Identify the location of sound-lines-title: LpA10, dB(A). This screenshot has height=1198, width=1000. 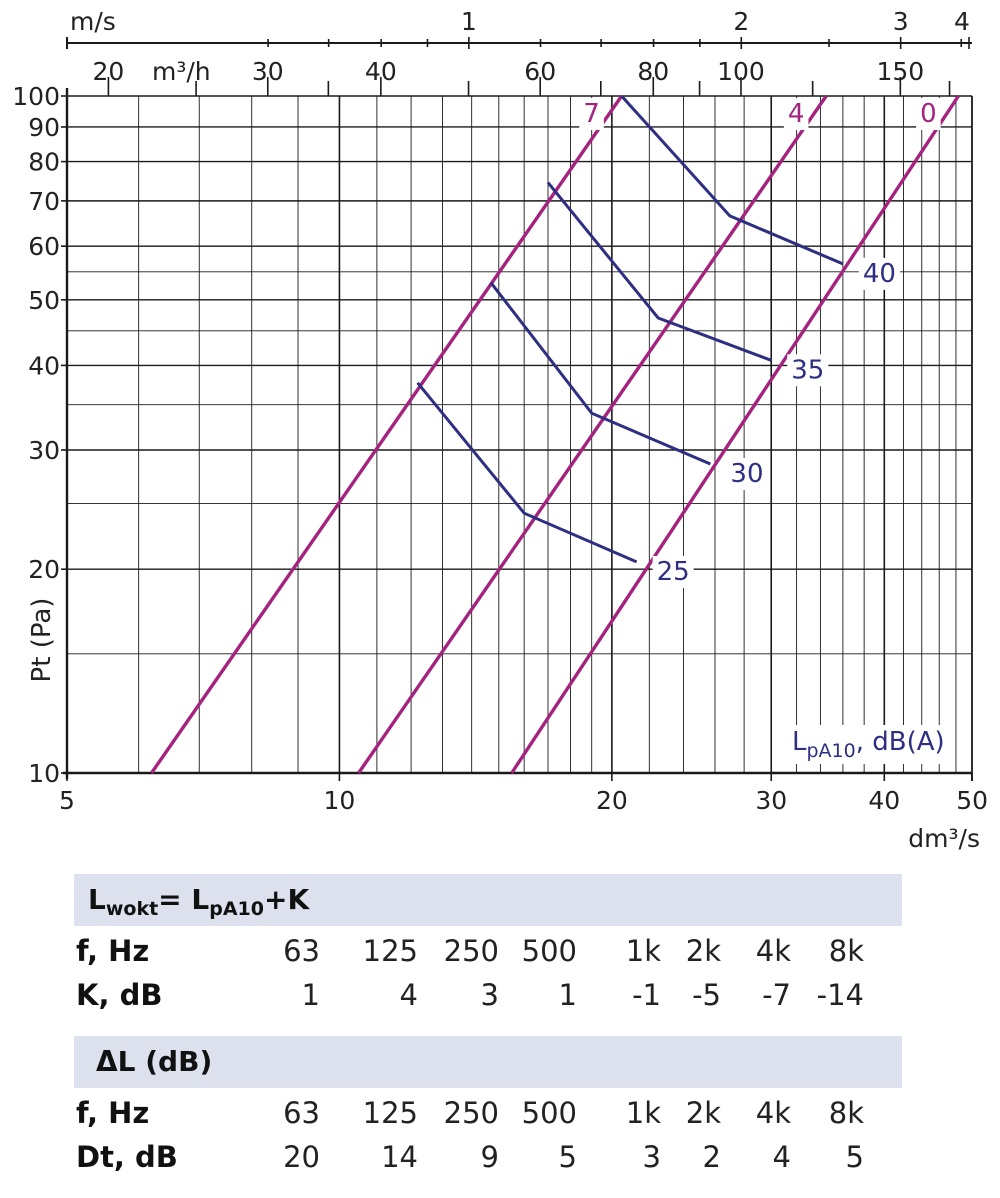
(868, 744).